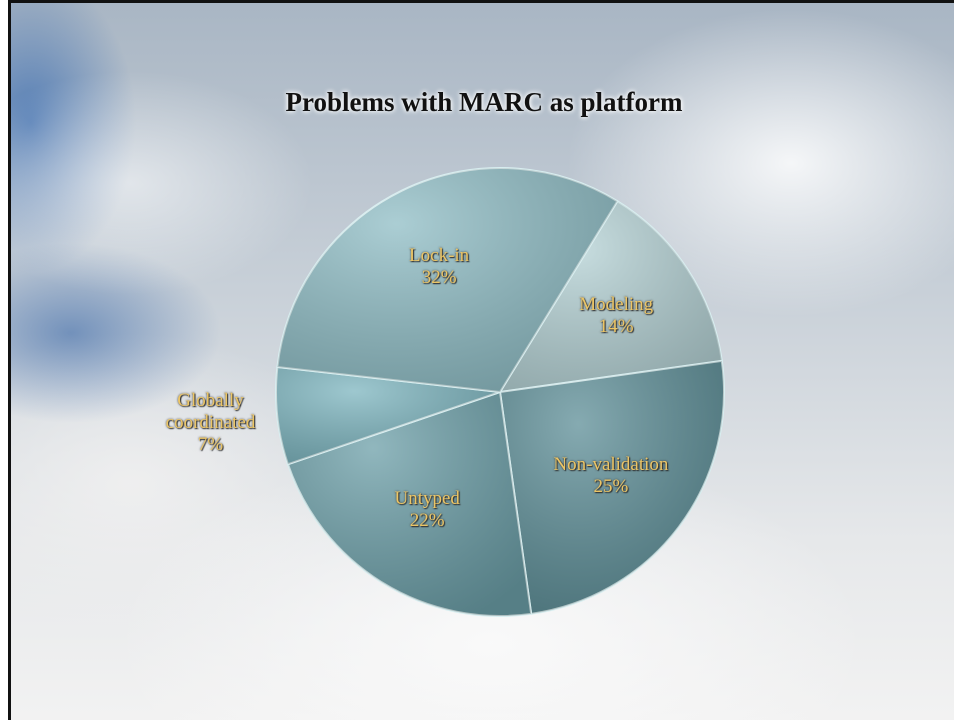 The height and width of the screenshot is (720, 954). I want to click on slice-label: Untyped 22%, so click(427, 510).